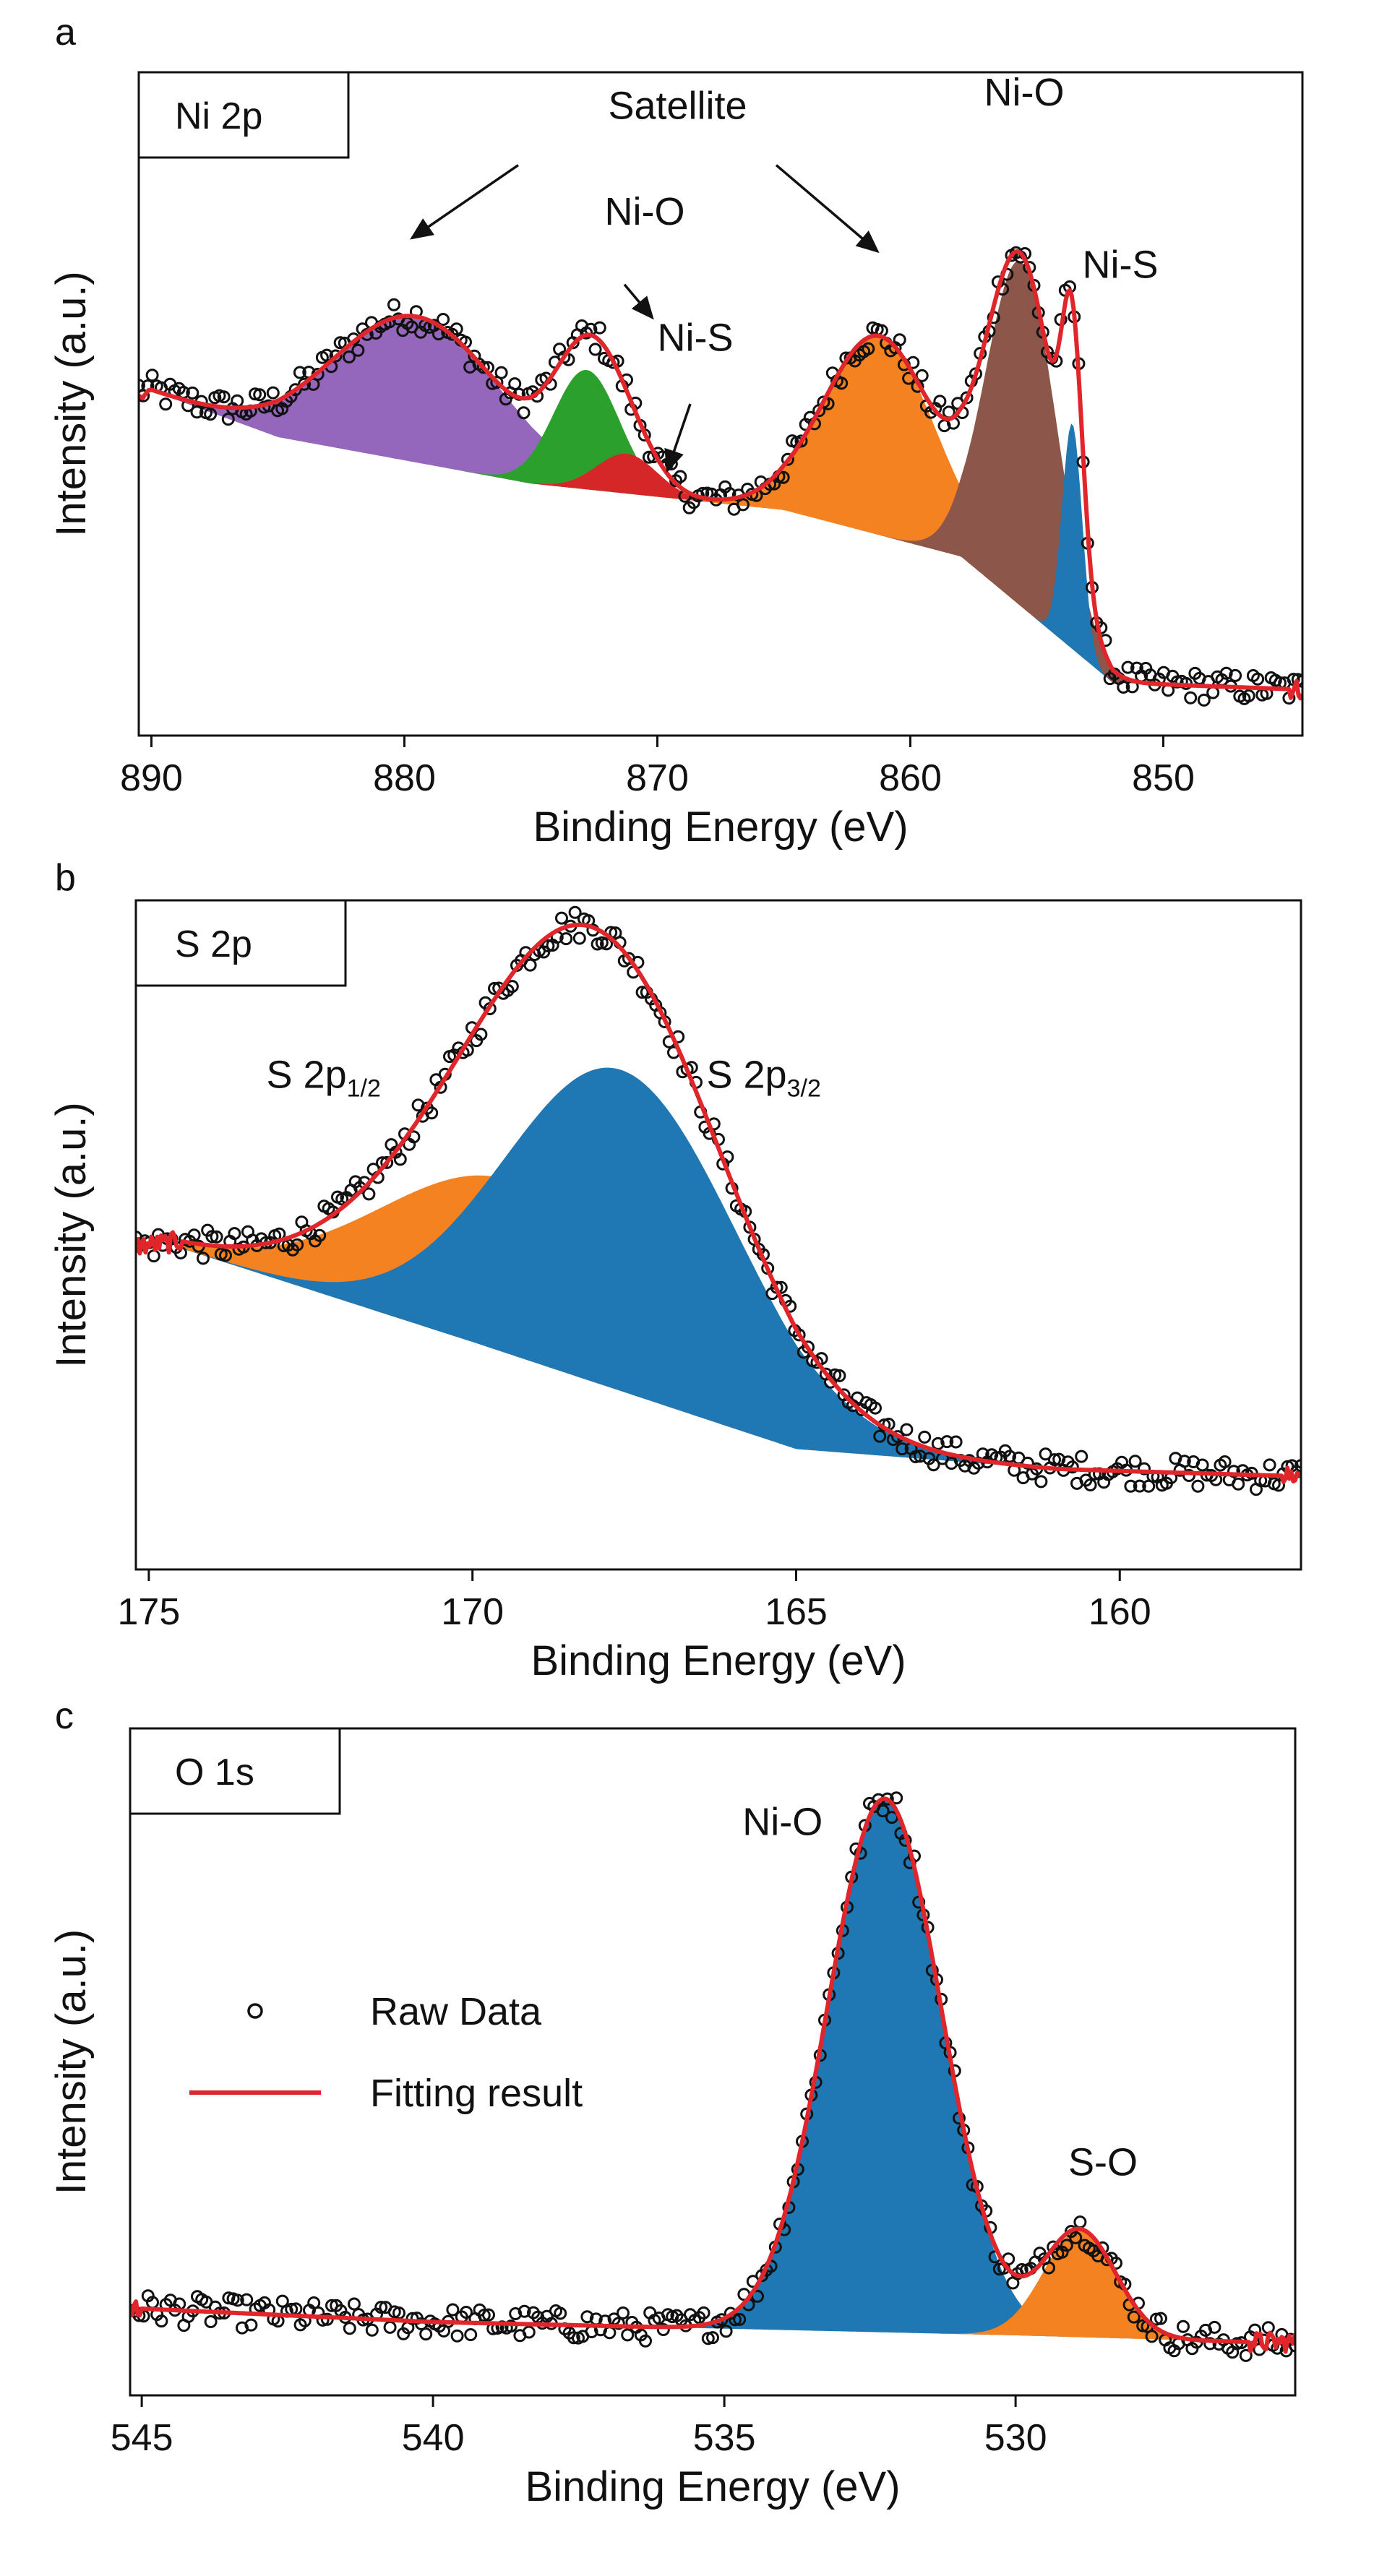 The height and width of the screenshot is (2576, 1387). I want to click on x-axis-title-c: Binding Energy (eV), so click(712, 2486).